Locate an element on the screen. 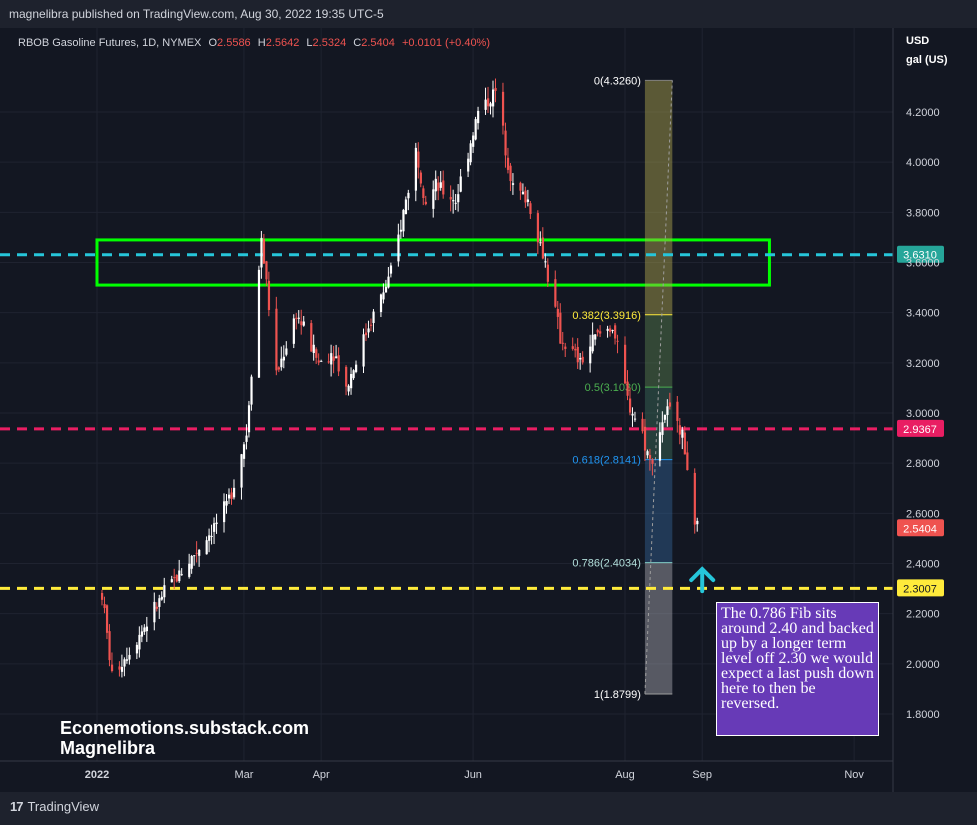 The height and width of the screenshot is (825, 977). price-tick-label: 2.8000 is located at coordinates (923, 464).